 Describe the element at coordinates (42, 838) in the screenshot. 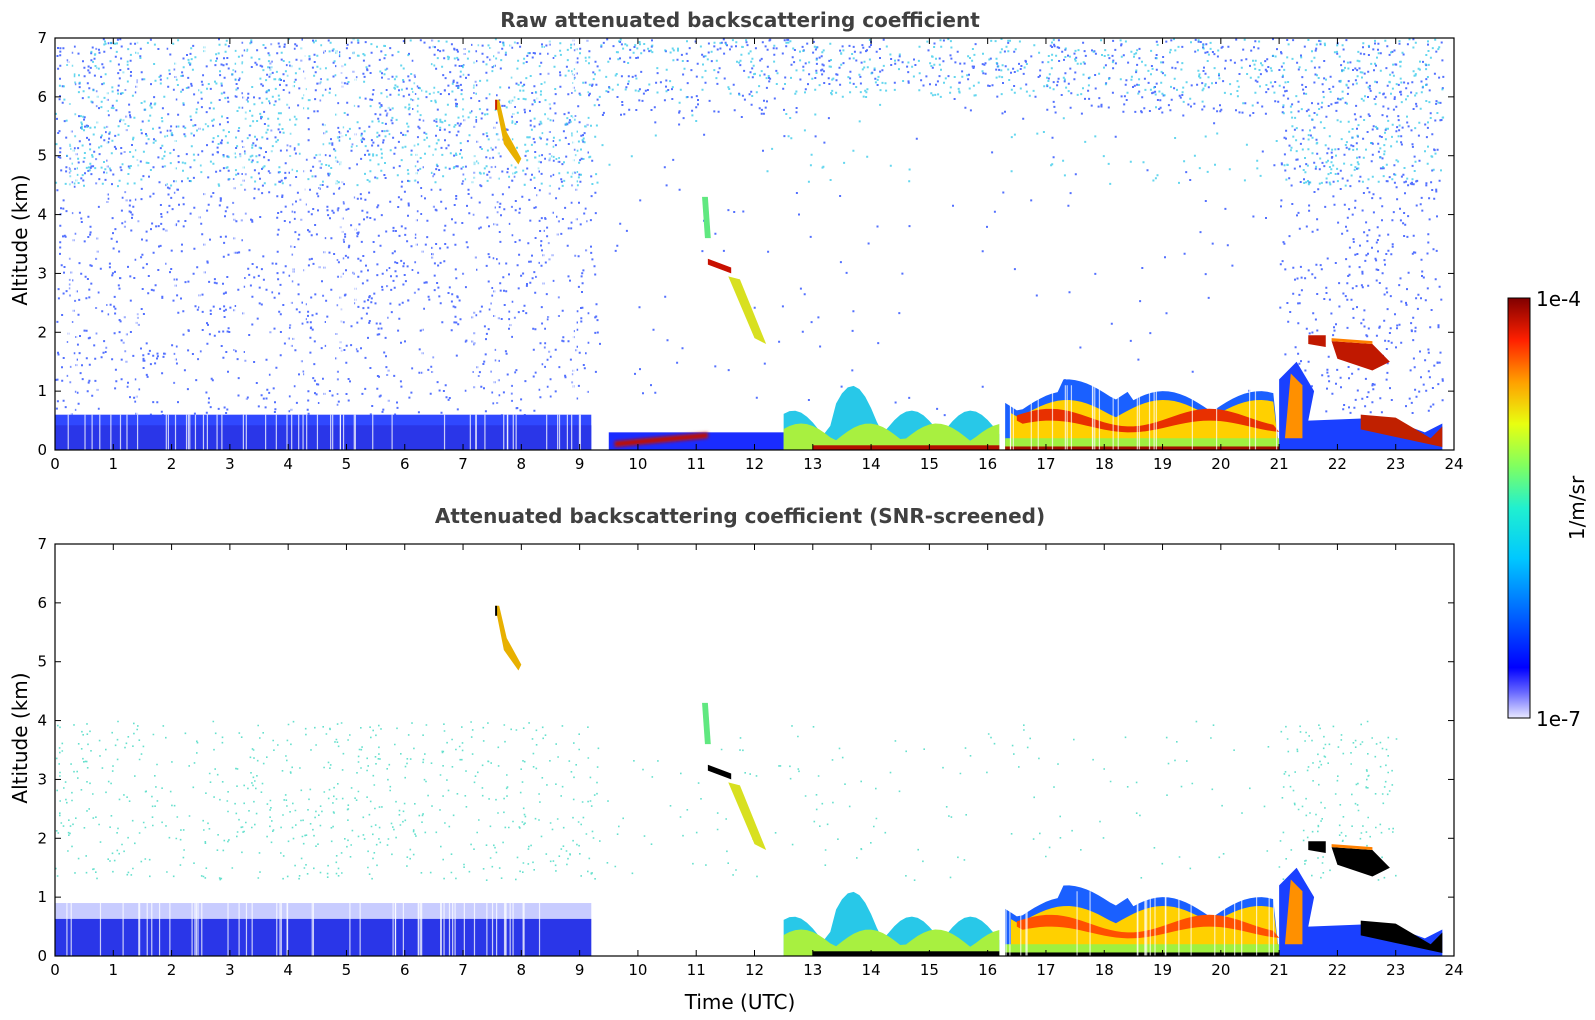

I see `y-tick-label: 2` at that location.